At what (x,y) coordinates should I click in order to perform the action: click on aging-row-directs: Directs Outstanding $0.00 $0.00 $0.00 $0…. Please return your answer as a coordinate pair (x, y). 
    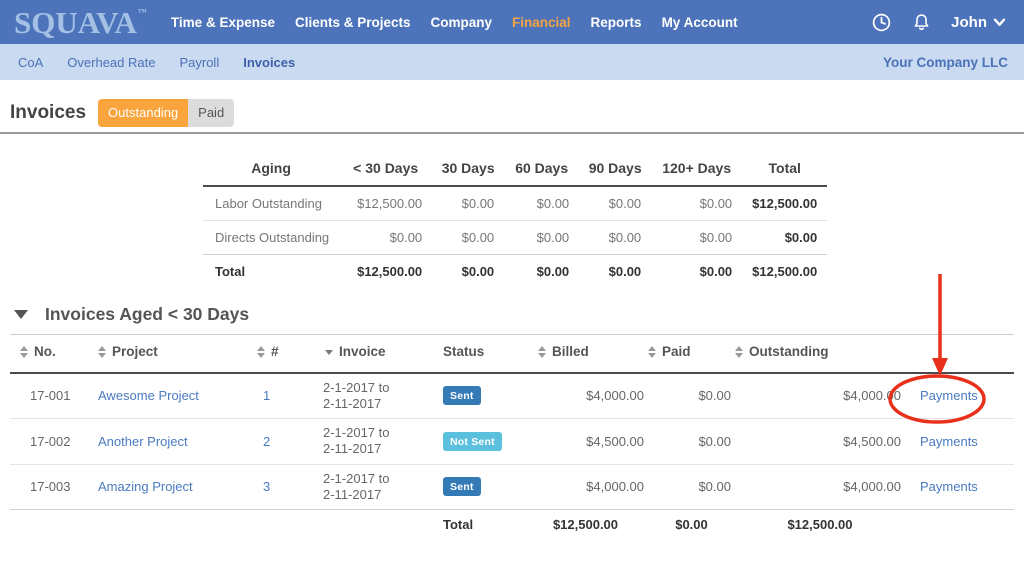
    Looking at the image, I should click on (515, 237).